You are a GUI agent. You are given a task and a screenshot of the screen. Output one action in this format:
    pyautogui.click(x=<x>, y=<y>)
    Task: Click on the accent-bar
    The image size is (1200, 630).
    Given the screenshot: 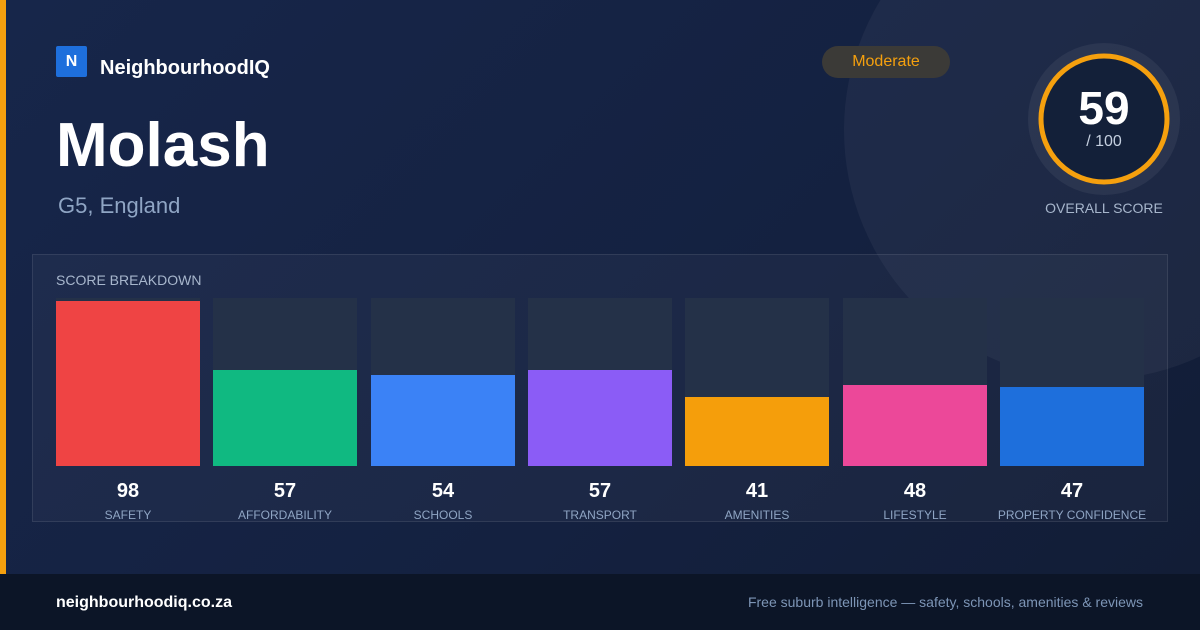 What is the action you would take?
    pyautogui.click(x=3, y=287)
    